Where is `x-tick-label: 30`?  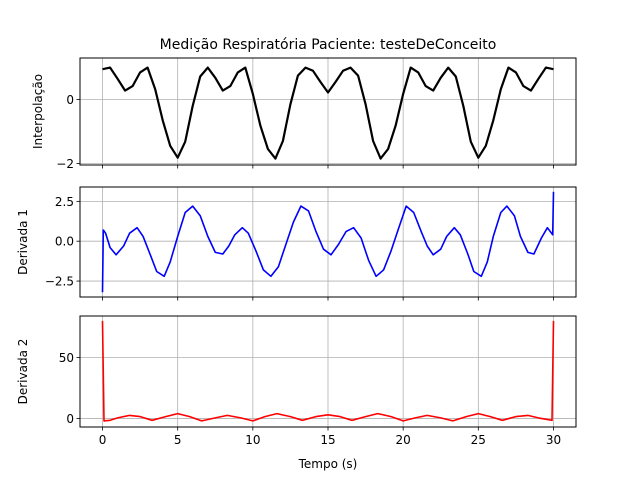 x-tick-label: 30 is located at coordinates (553, 440).